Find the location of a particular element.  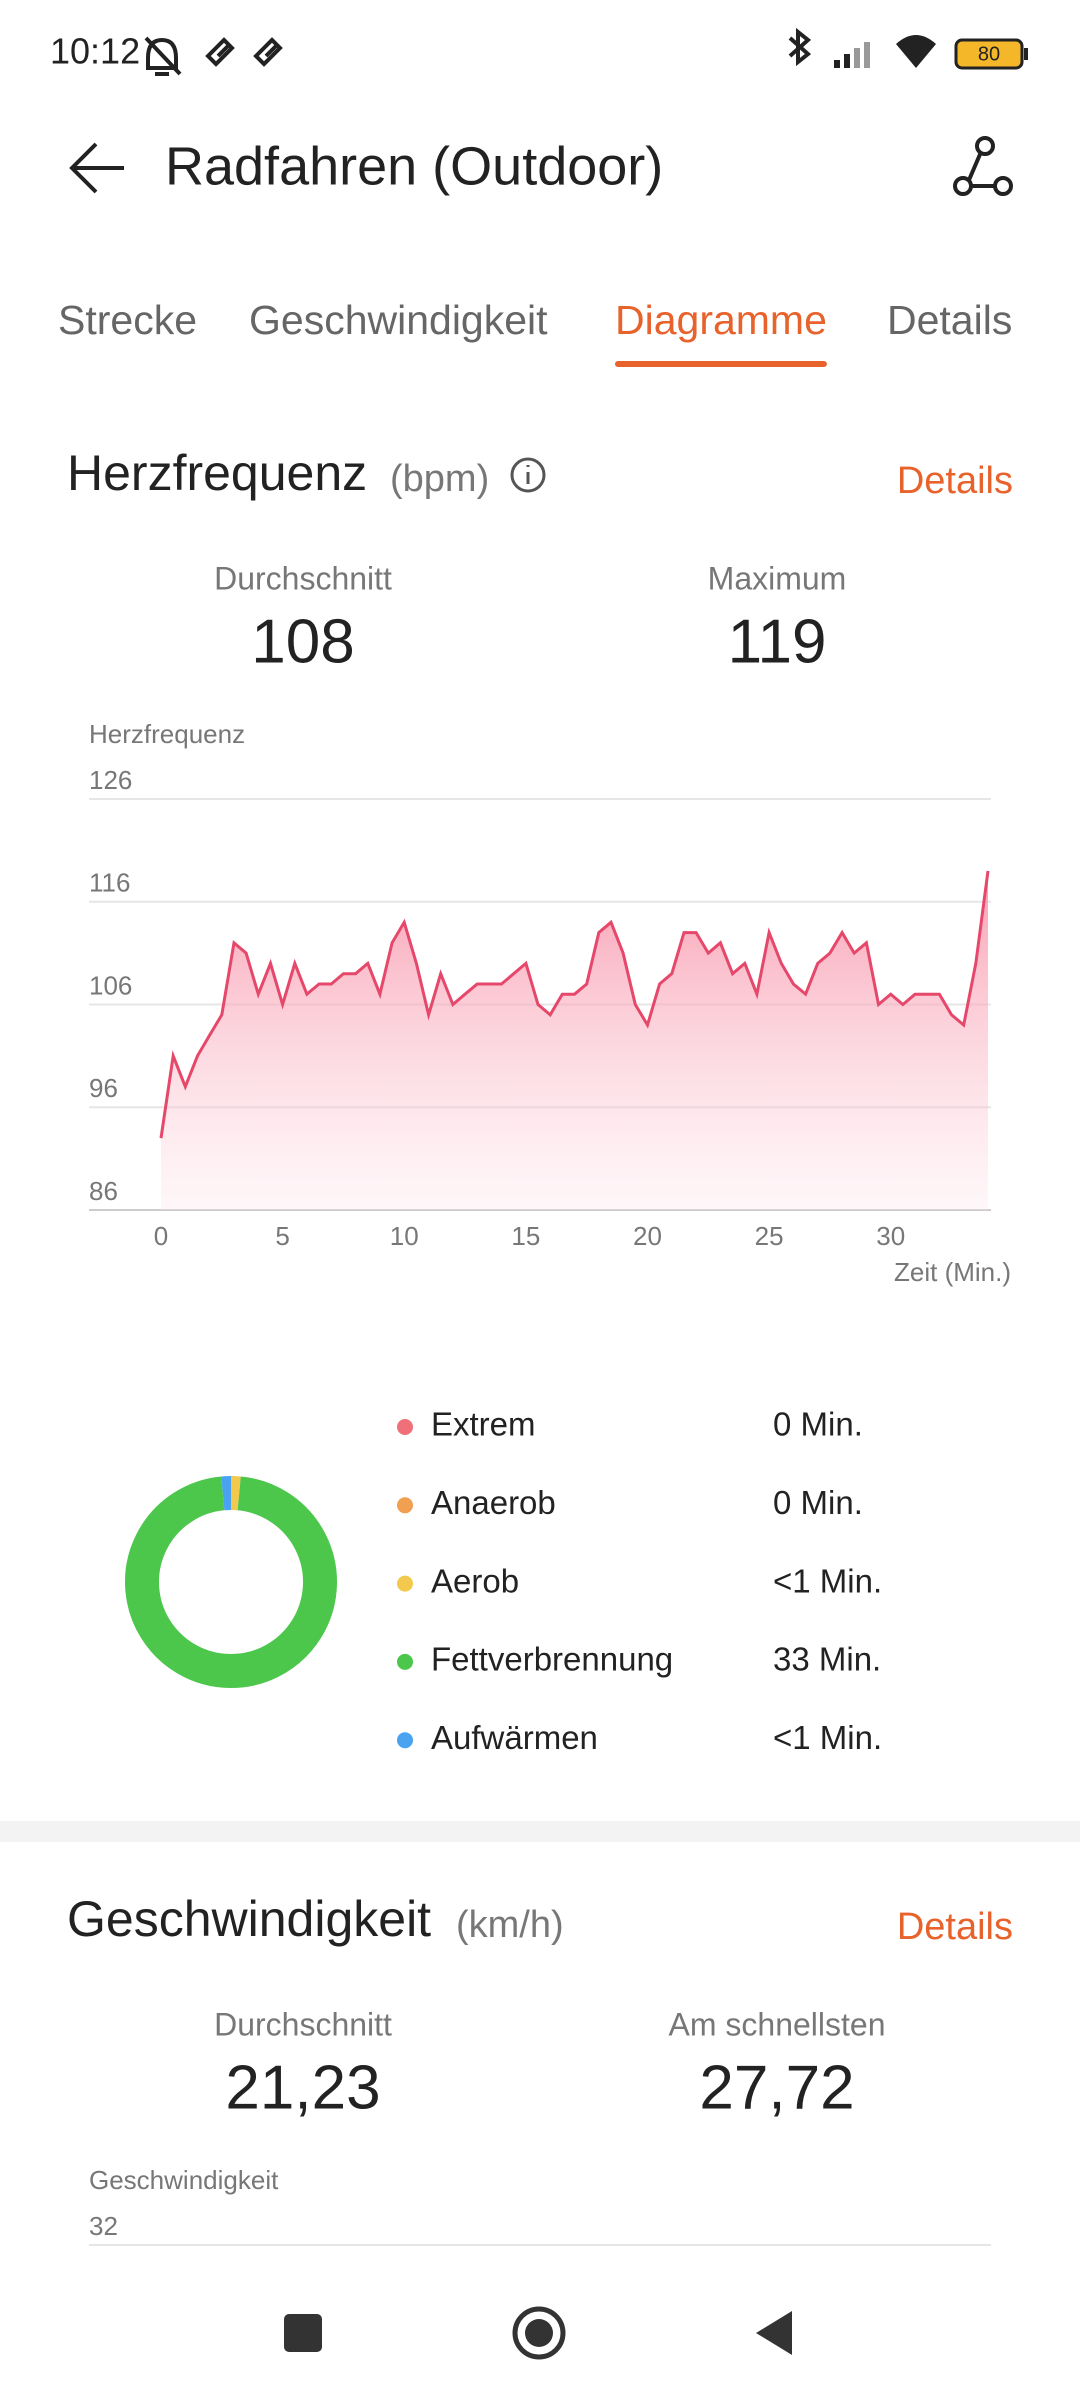

stat-value: 27,72 is located at coordinates (776, 2087).